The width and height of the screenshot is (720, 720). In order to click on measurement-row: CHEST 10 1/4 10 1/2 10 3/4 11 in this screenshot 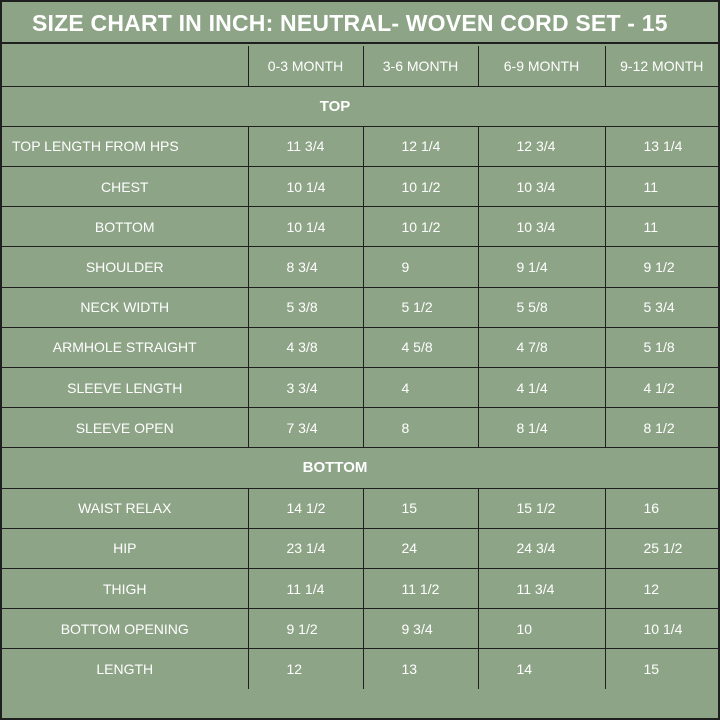, I will do `click(360, 187)`.